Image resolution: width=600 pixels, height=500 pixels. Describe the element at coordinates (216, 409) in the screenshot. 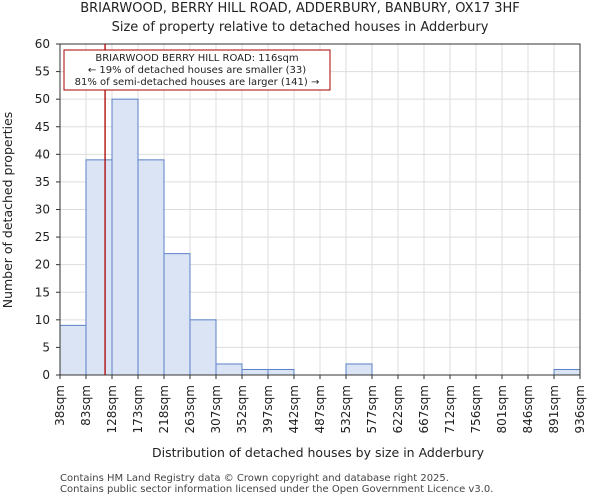

I see `x-tick-label: 307sqm` at that location.